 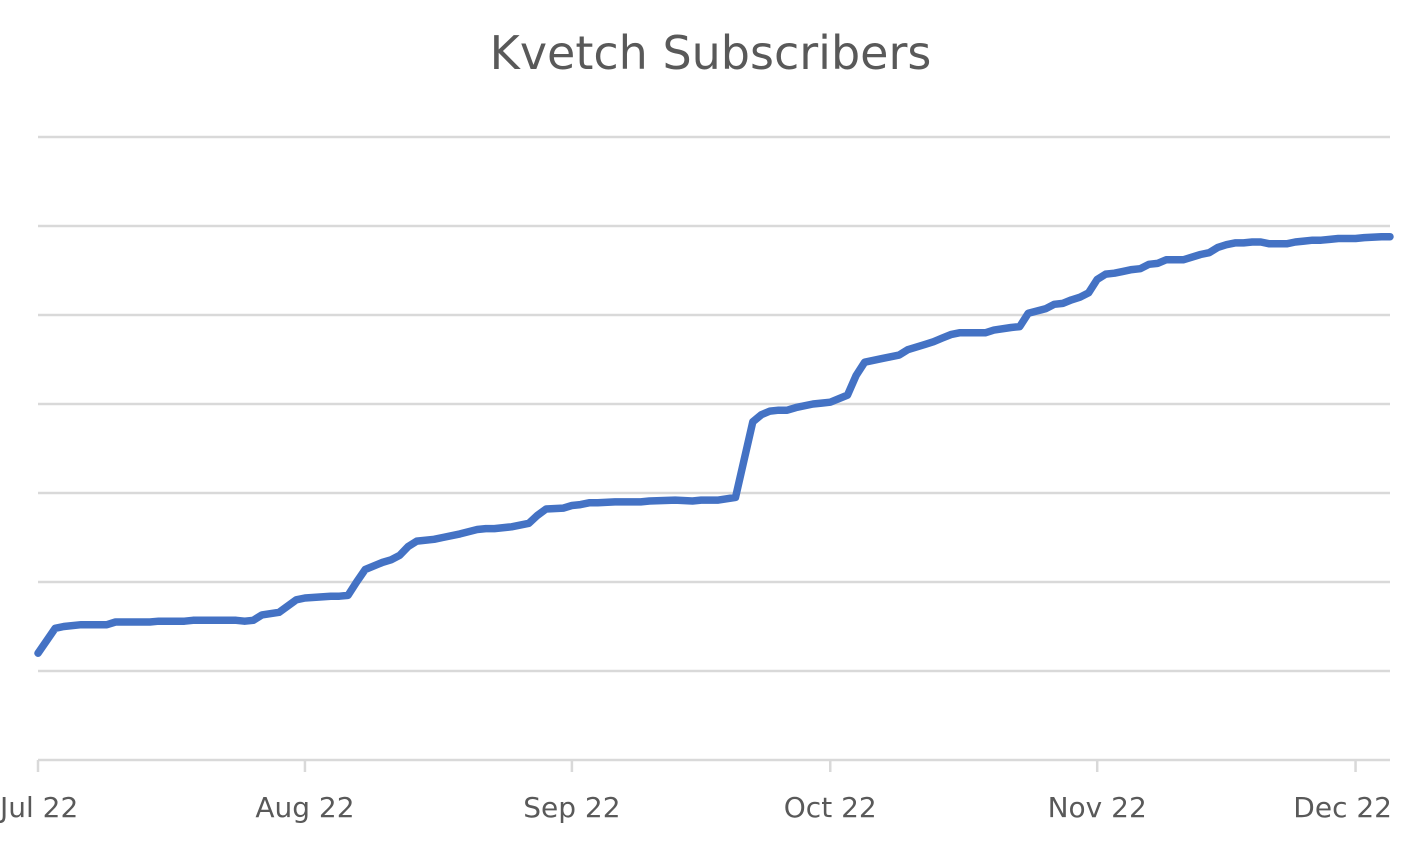 I want to click on x-axis-tick-labels: Jul 22 Aug 22 Sep 22 Oct 22 Nov 22 Dec 22, so click(x=696, y=807).